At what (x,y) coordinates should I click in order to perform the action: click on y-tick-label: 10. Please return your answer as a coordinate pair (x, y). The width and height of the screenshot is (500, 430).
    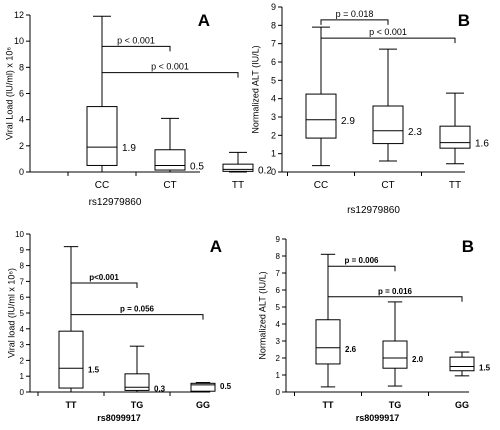
    Looking at the image, I should click on (19, 234).